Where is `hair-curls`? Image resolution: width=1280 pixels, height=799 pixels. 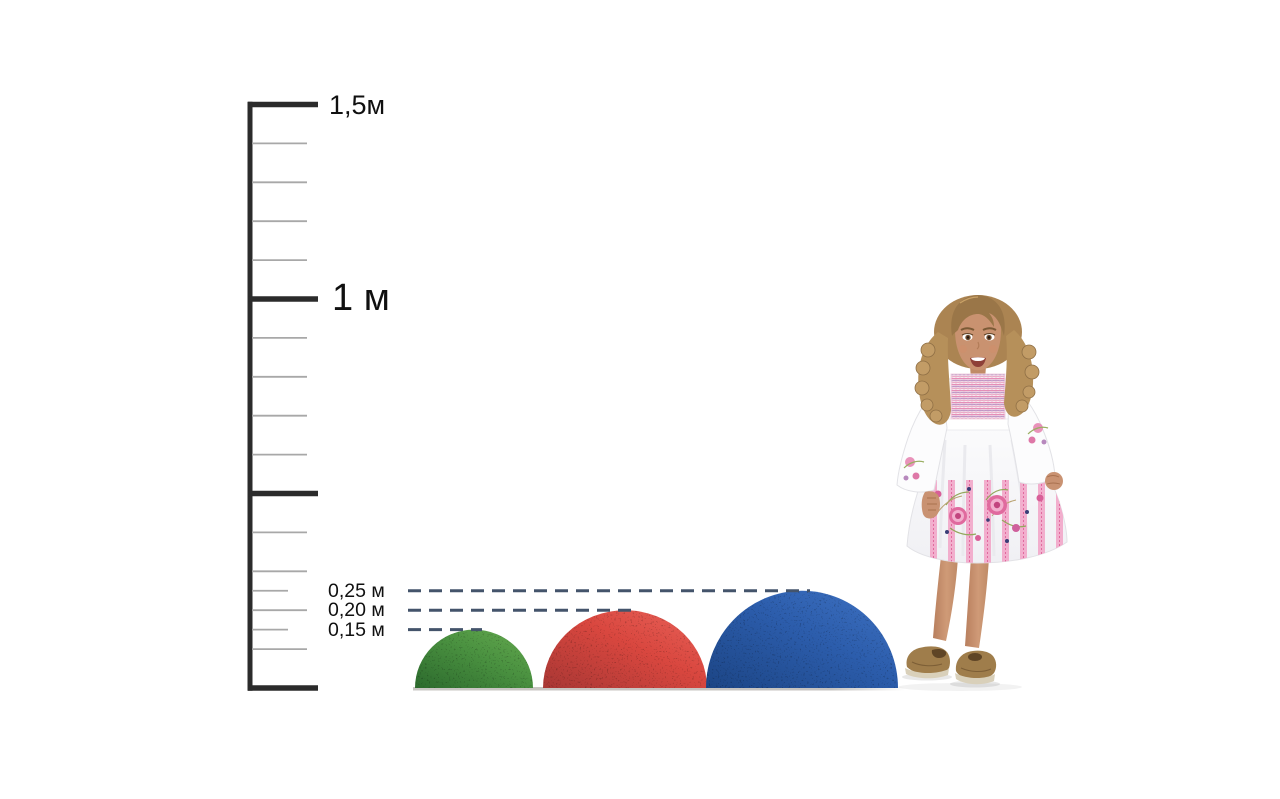 hair-curls is located at coordinates (977, 377).